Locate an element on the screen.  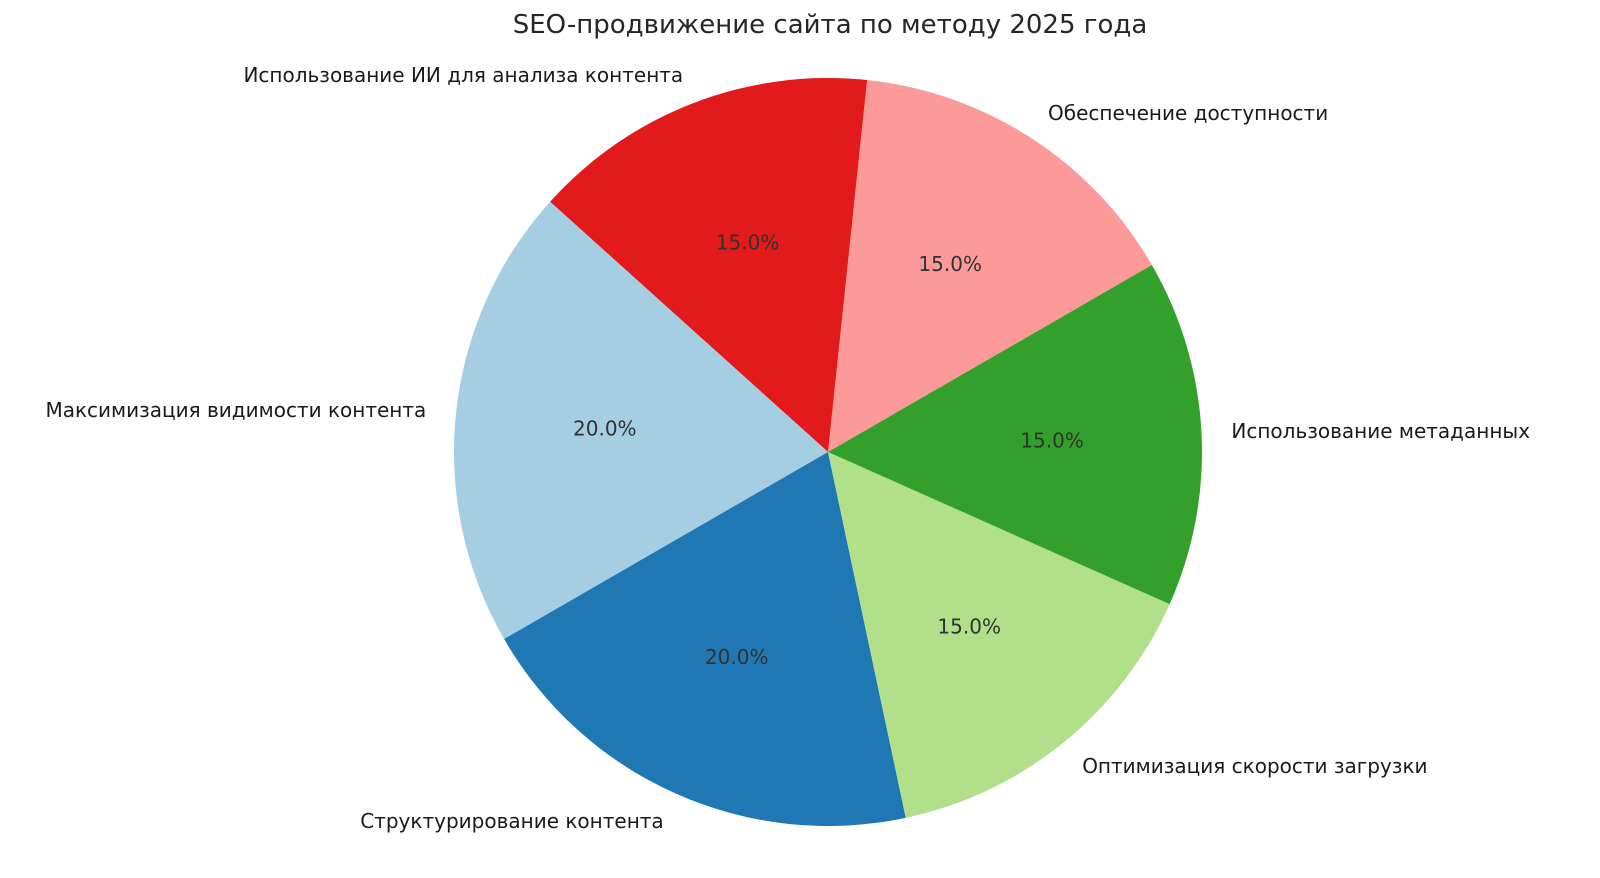
pie-pct-label-5: 15.0% is located at coordinates (1052, 440).